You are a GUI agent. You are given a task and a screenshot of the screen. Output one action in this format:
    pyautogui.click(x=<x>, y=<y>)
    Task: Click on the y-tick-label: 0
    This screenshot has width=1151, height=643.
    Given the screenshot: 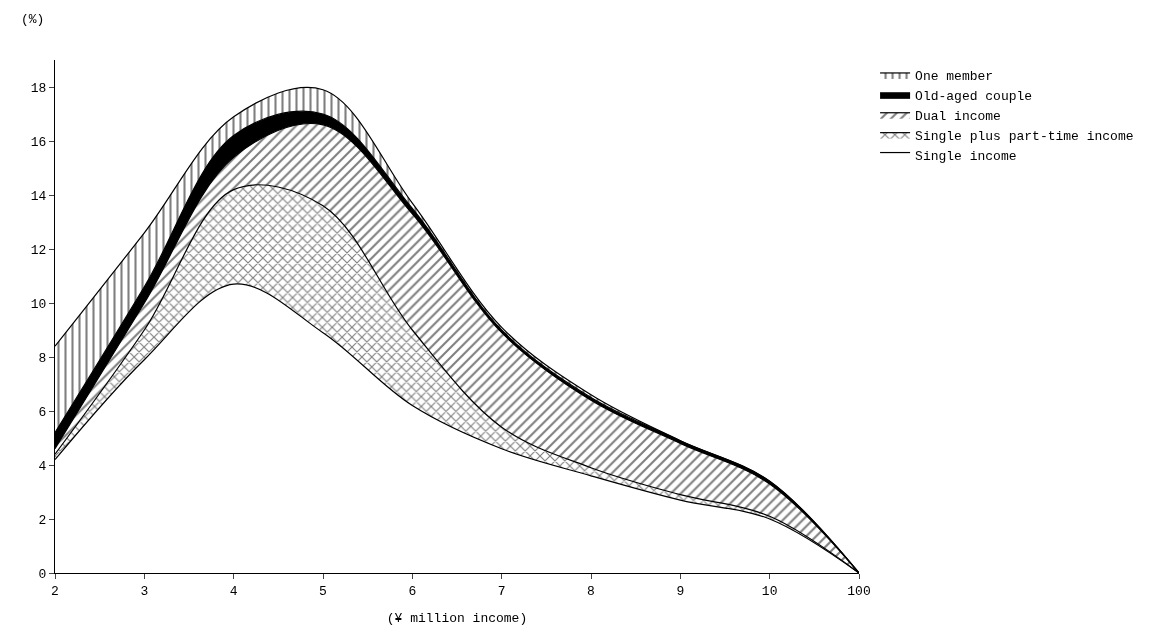 What is the action you would take?
    pyautogui.click(x=42, y=574)
    